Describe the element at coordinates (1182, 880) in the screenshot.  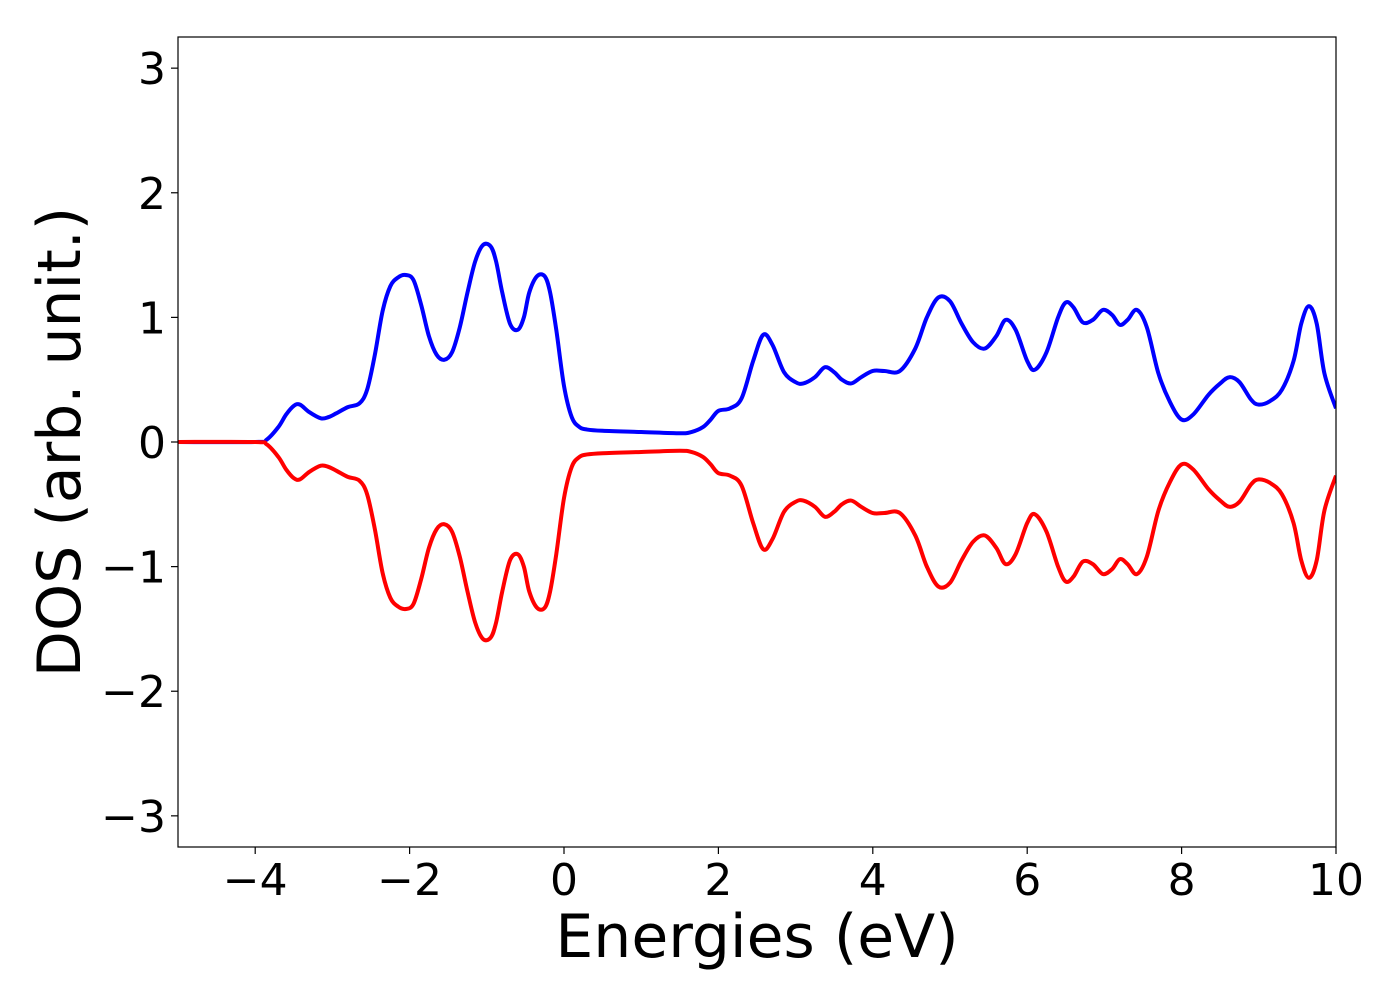
I see `x-tick-label: 8` at that location.